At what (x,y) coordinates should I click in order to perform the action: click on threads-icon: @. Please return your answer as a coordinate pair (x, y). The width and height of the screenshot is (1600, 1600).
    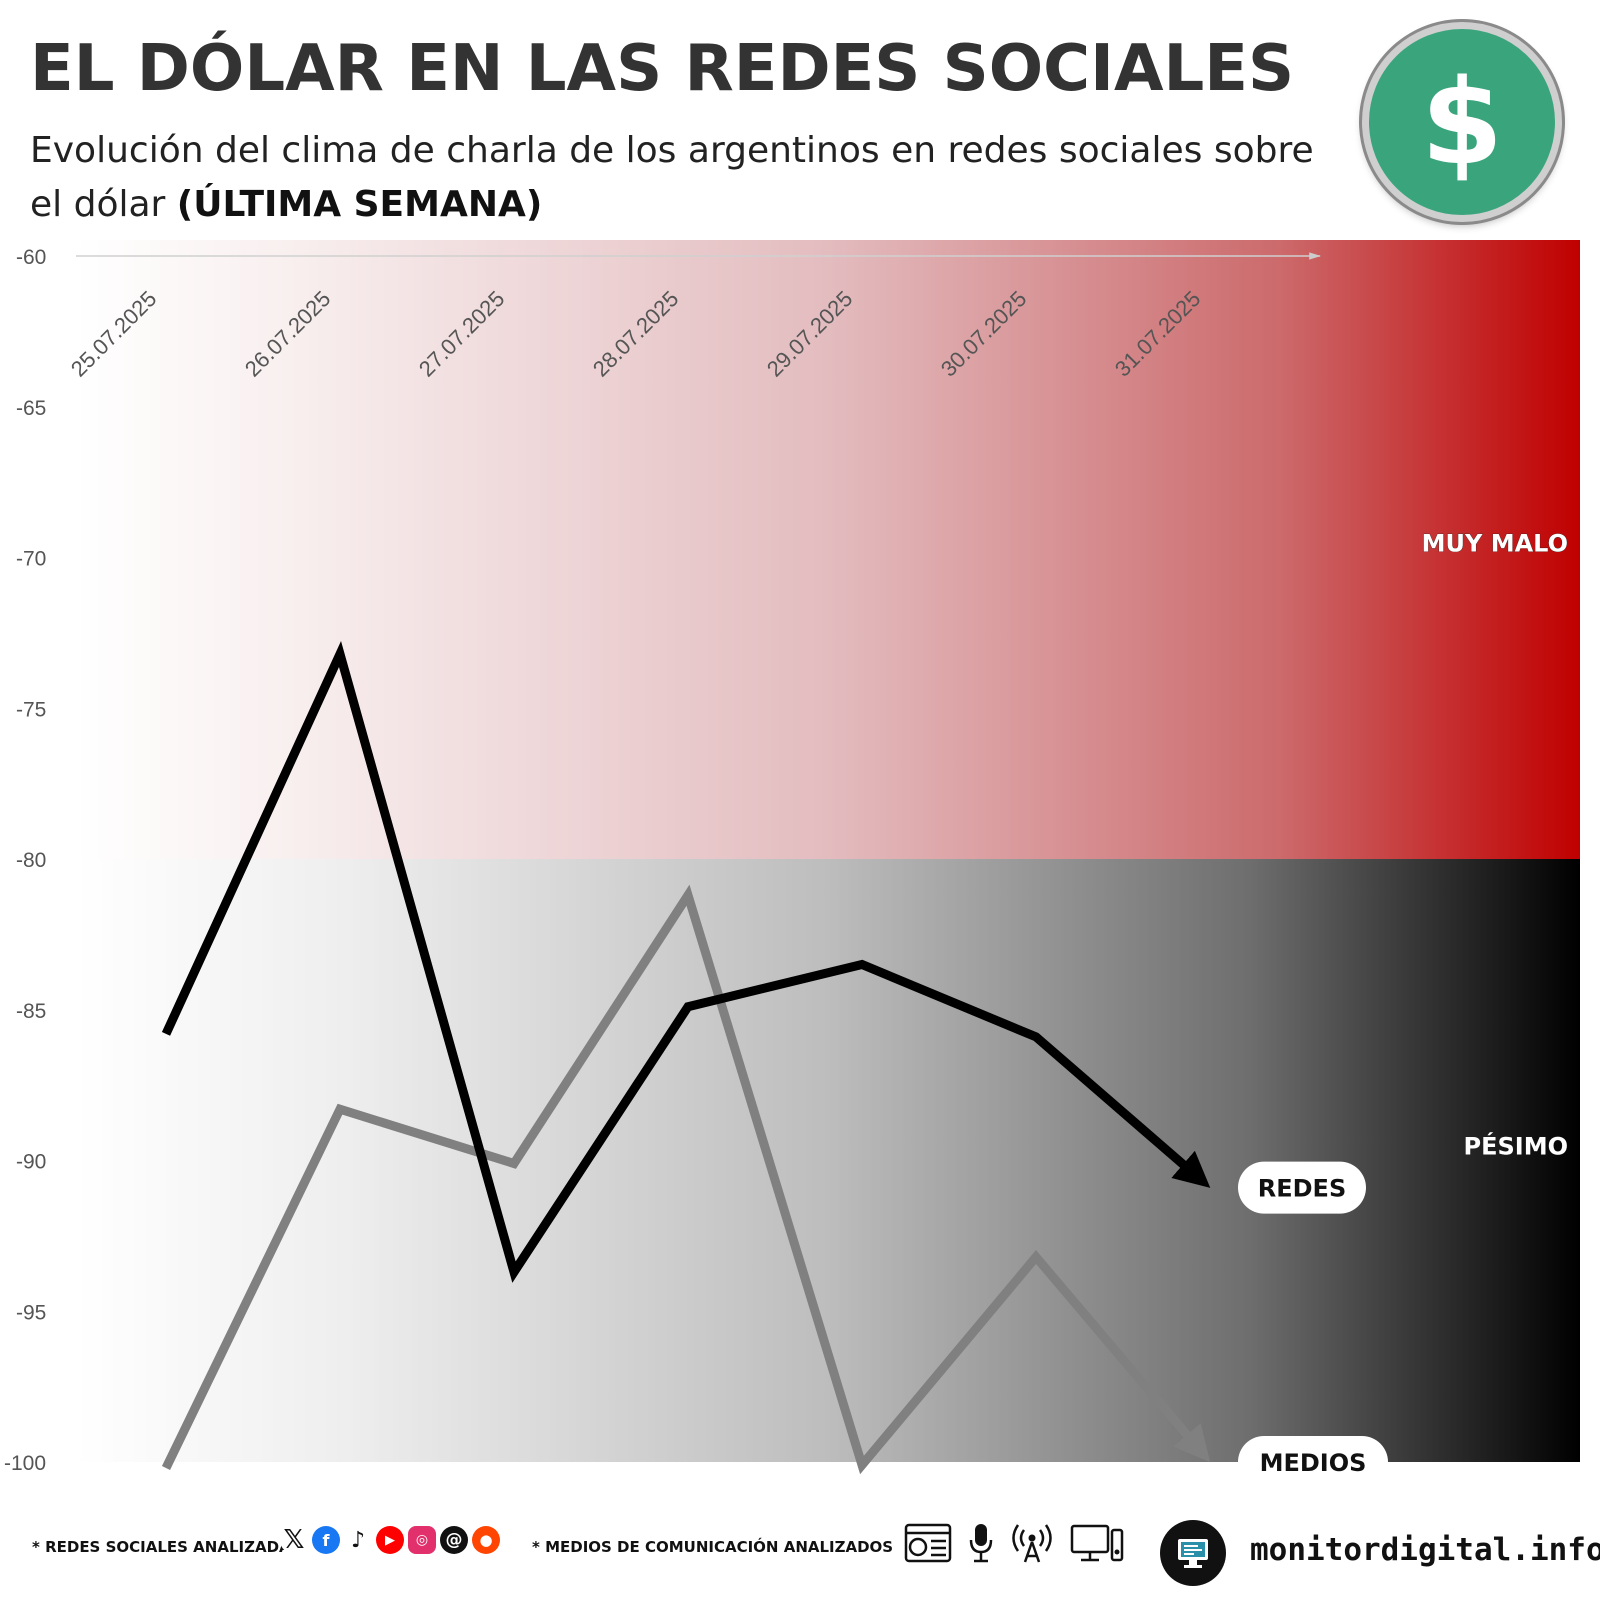
    Looking at the image, I should click on (454, 1540).